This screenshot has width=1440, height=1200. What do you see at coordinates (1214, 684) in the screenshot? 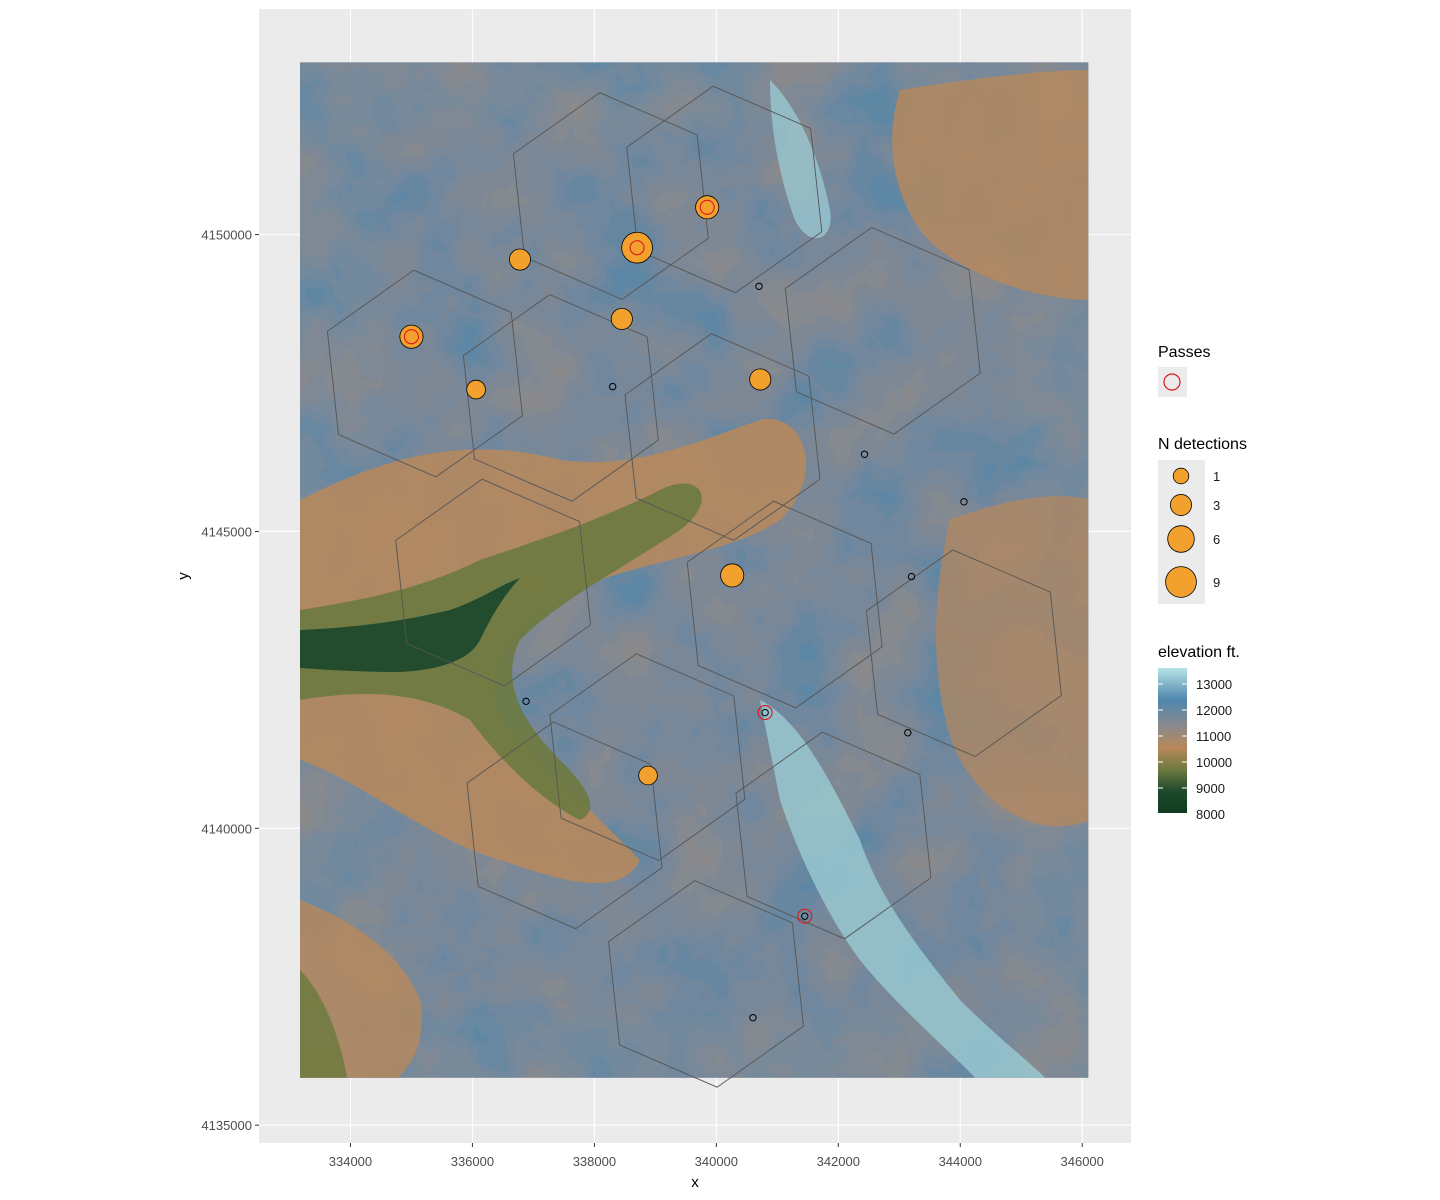
I see `colorbar-label: 13000` at bounding box center [1214, 684].